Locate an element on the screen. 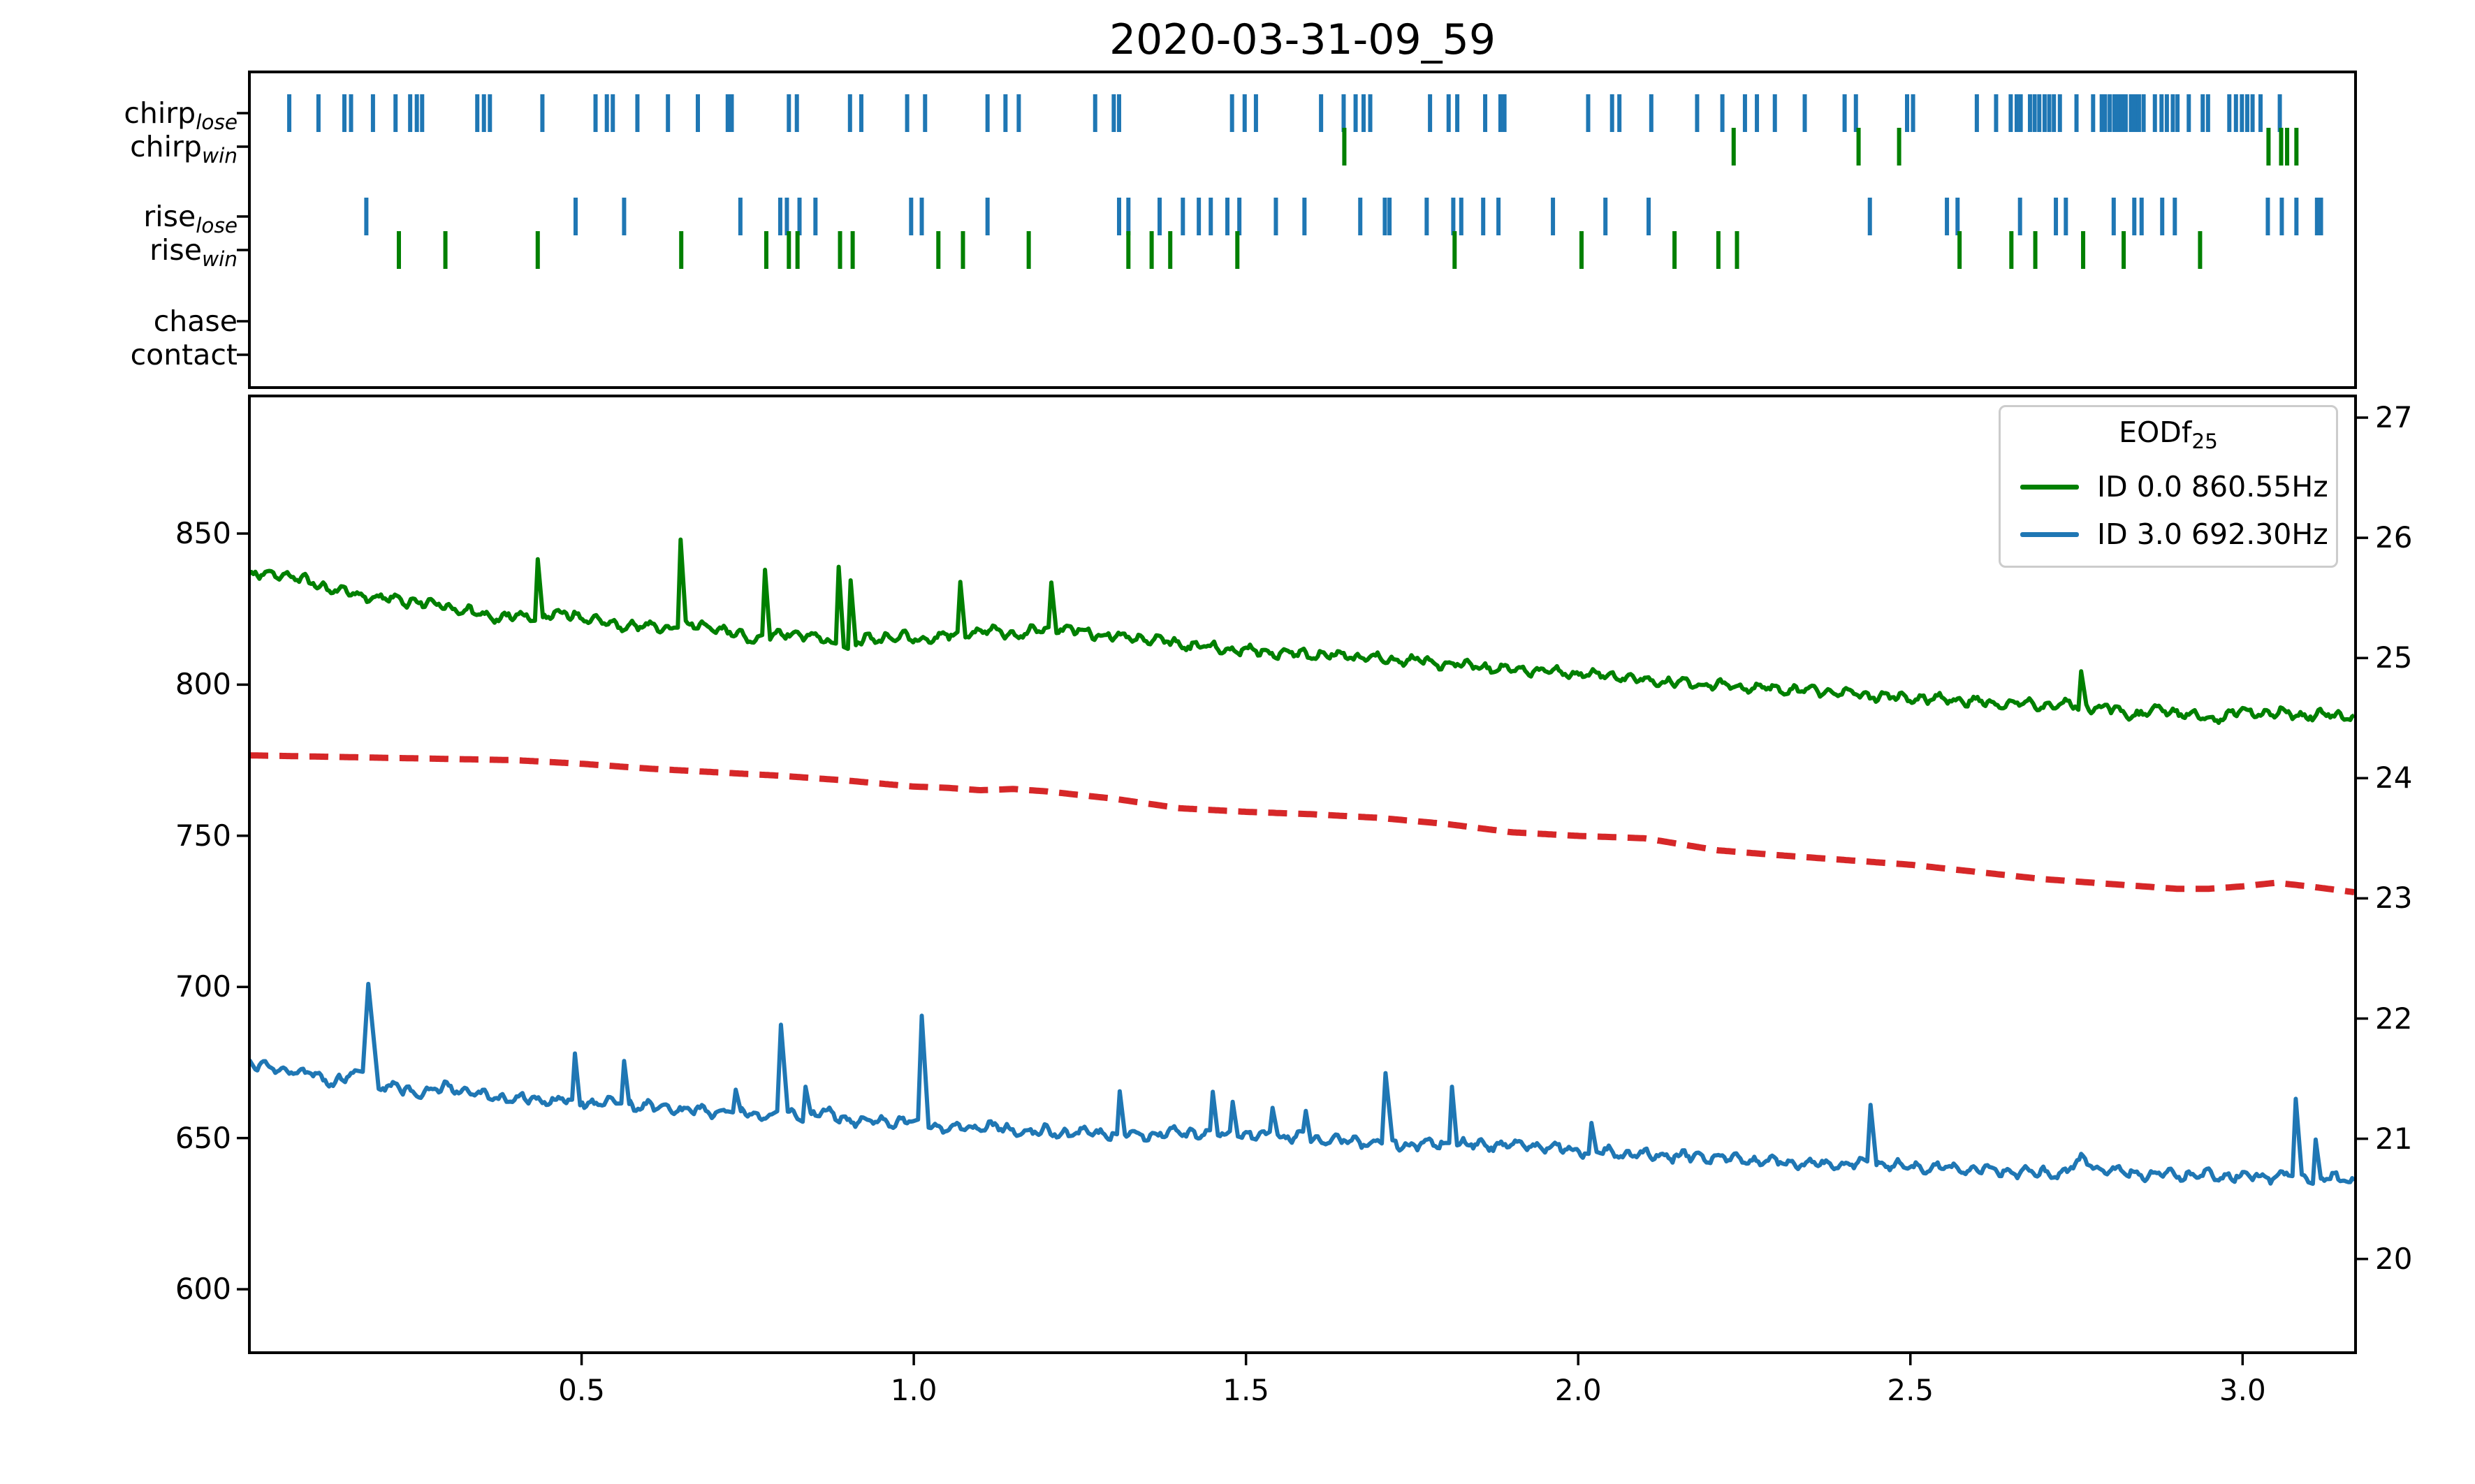 Image resolution: width=2475 pixels, height=1484 pixels. right-ytick-label-24: 24 is located at coordinates (2394, 778).